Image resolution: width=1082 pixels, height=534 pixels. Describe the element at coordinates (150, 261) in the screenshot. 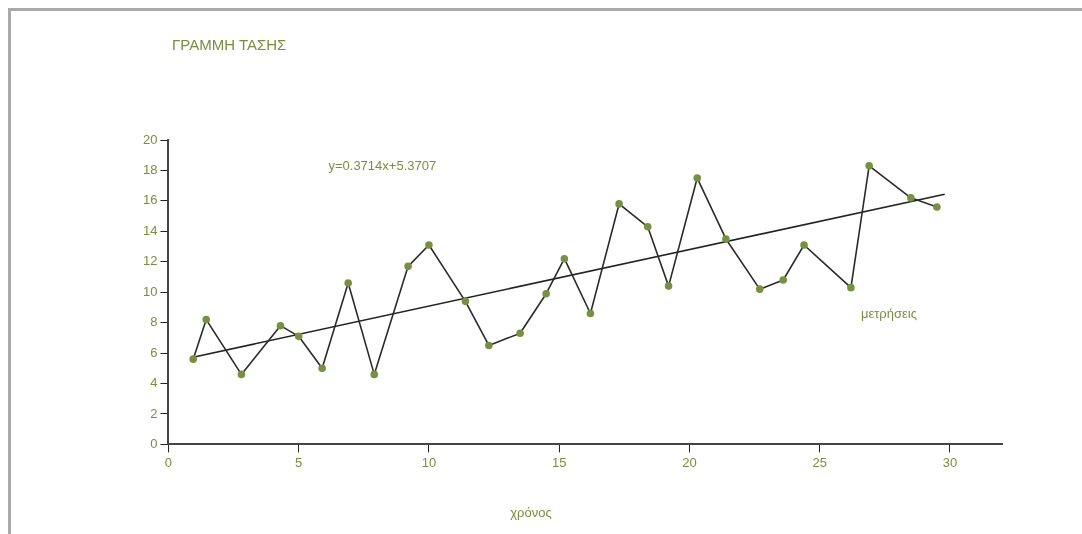

I see `y-tick-label: 12` at that location.